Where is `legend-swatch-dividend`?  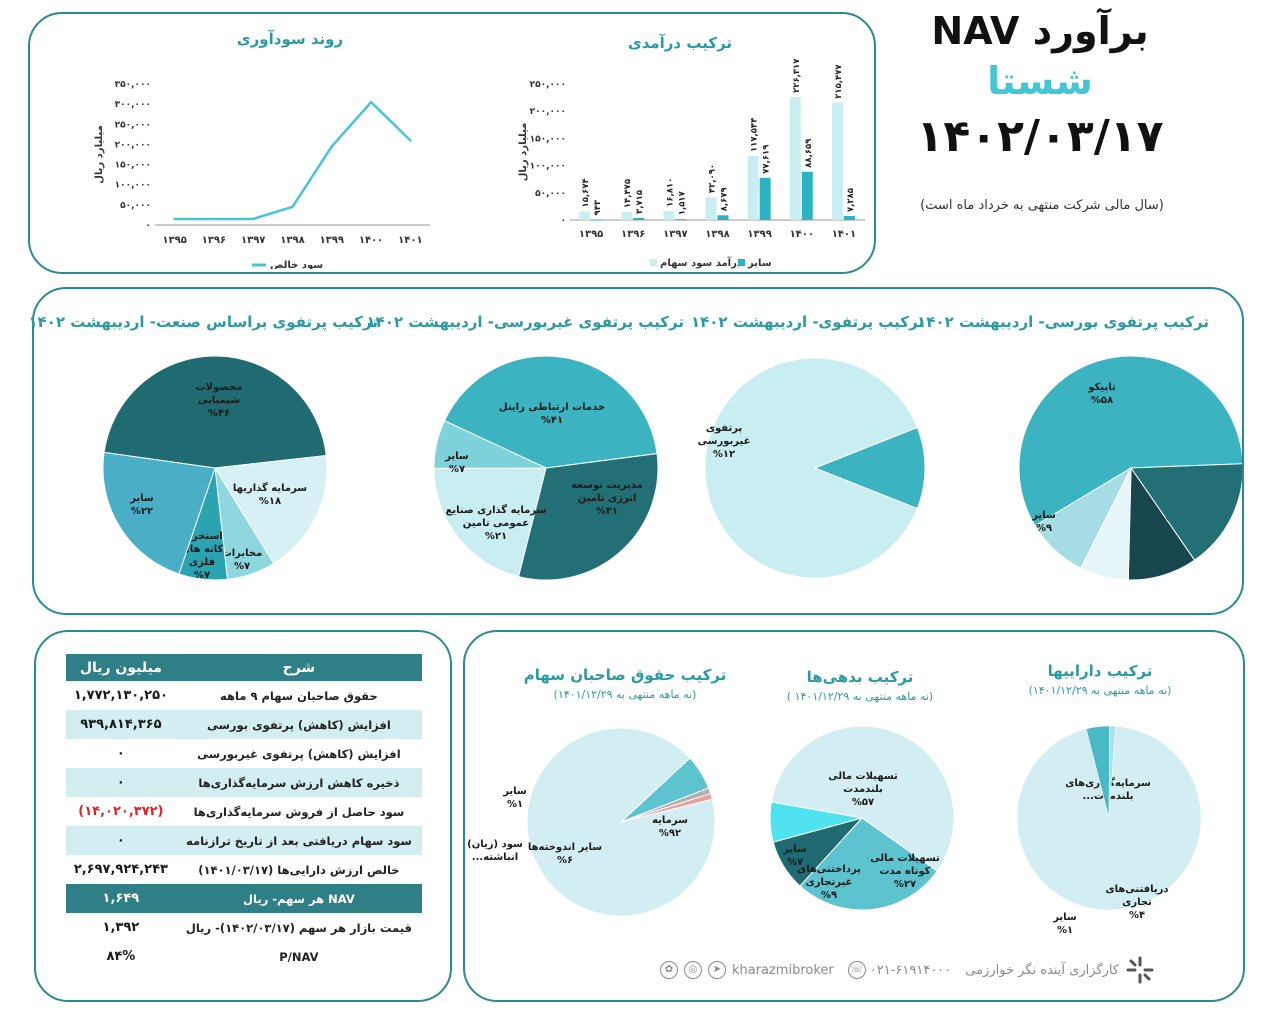
legend-swatch-dividend is located at coordinates (653, 262).